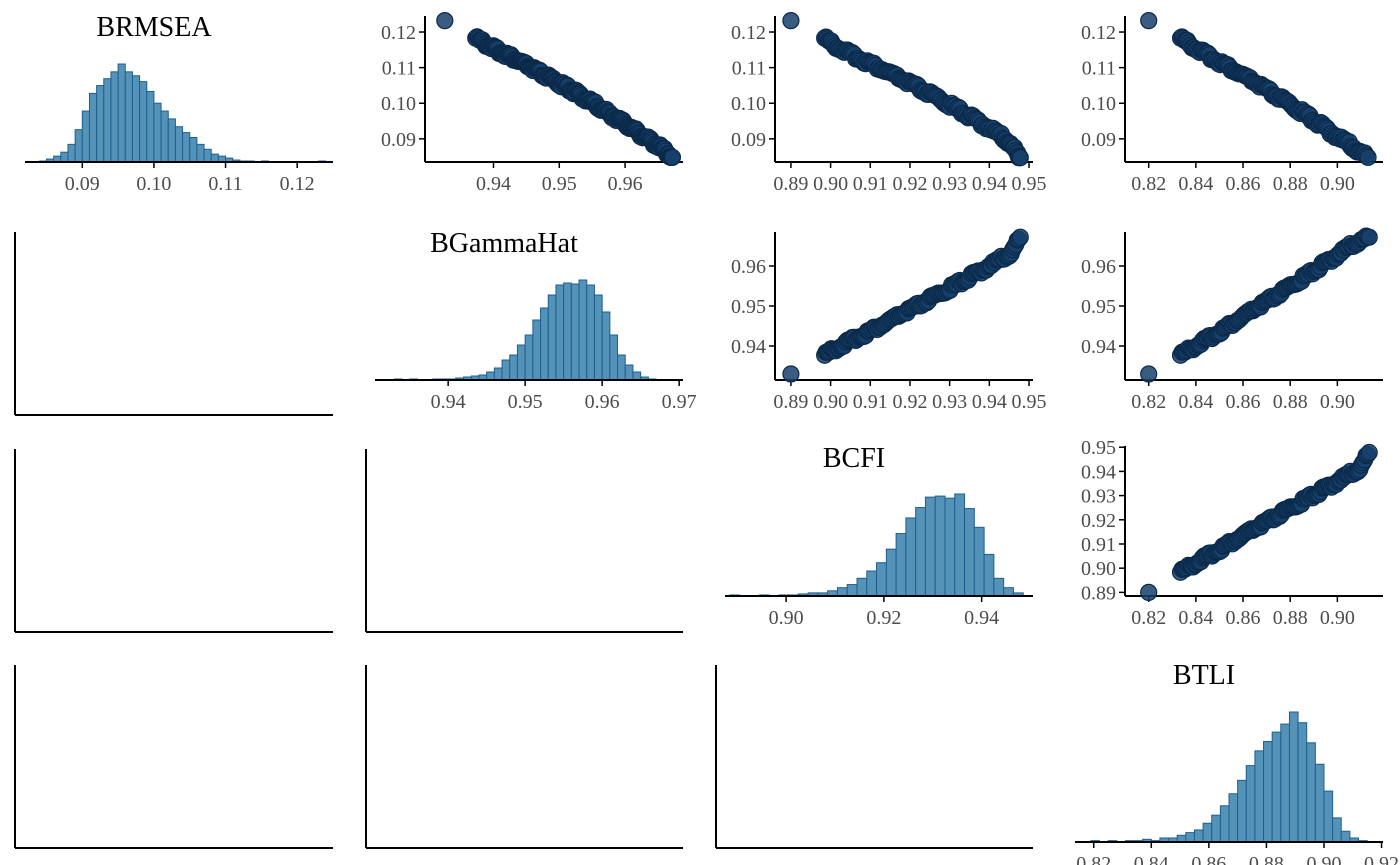 The width and height of the screenshot is (1400, 865). I want to click on histogram-BGammaHat: 0.94 0.95 0.96 0.97 BGammaHat, so click(536, 320).